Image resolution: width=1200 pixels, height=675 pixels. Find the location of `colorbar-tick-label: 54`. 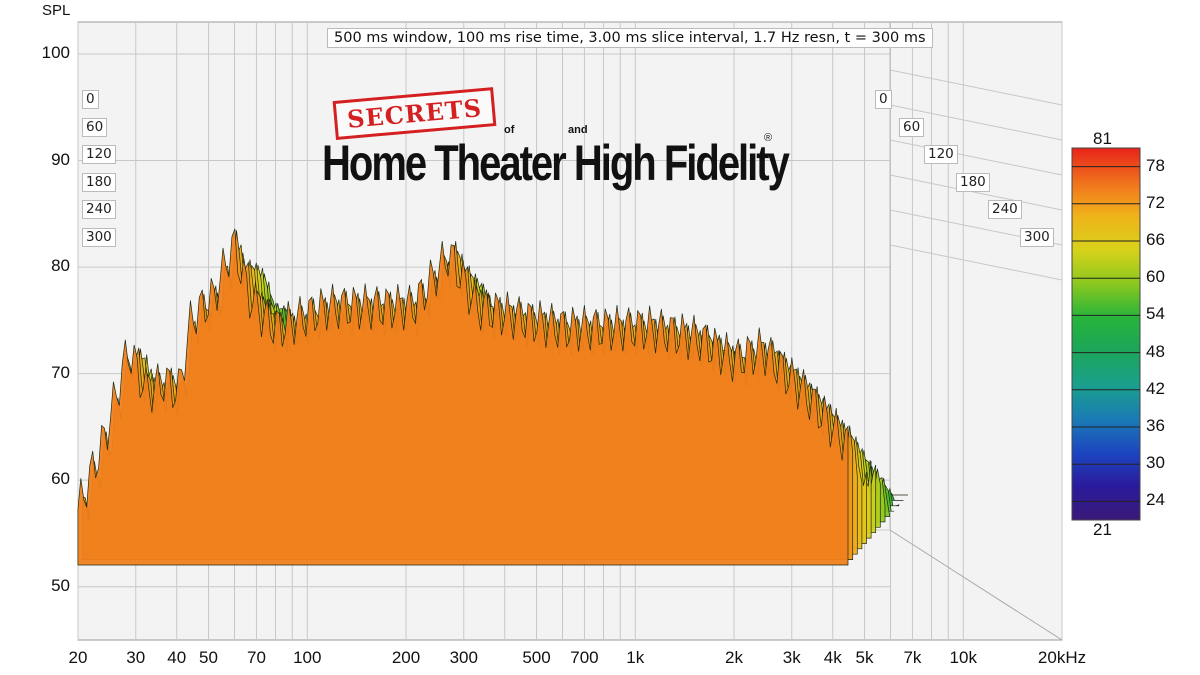

colorbar-tick-label: 54 is located at coordinates (1155, 314).